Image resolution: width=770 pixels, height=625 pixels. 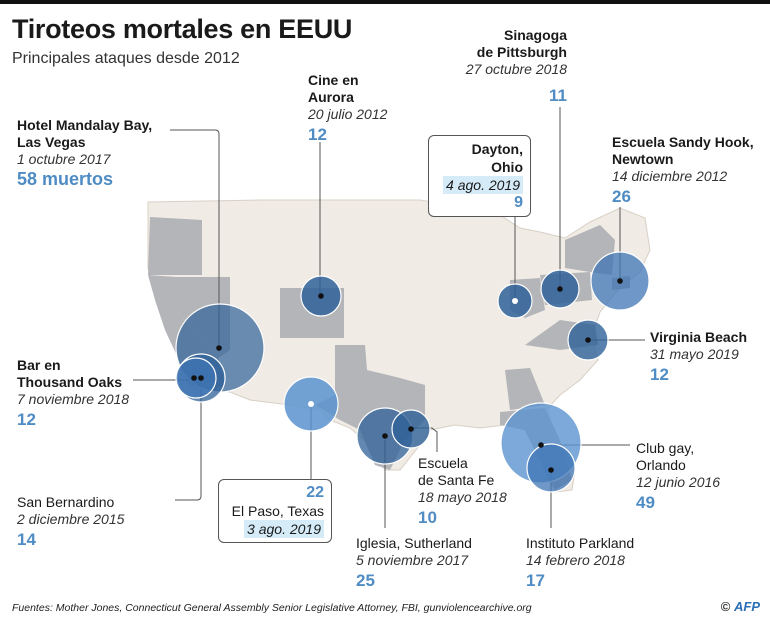 What do you see at coordinates (275, 511) in the screenshot?
I see `label-el-paso: 22 El Paso, Texas 3 ago. 2019` at bounding box center [275, 511].